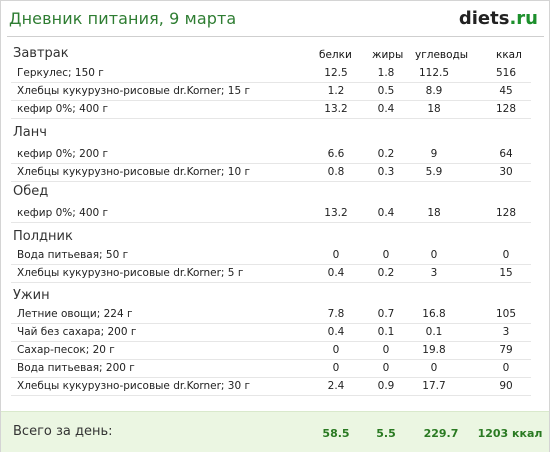 This screenshot has height=452, width=550. I want to click on food-row: Сахар-песок; 20 г 0 0 19.8 79, so click(271, 351).